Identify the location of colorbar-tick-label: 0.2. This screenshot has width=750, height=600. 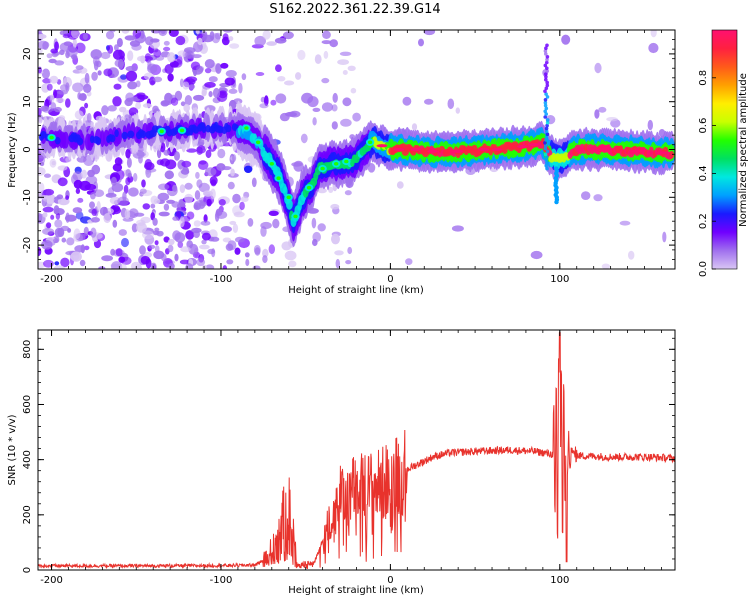
(703, 221).